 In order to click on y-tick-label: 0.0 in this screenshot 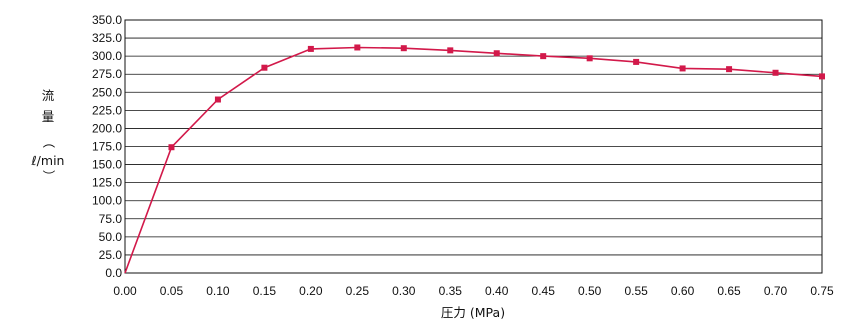, I will do `click(113, 273)`.